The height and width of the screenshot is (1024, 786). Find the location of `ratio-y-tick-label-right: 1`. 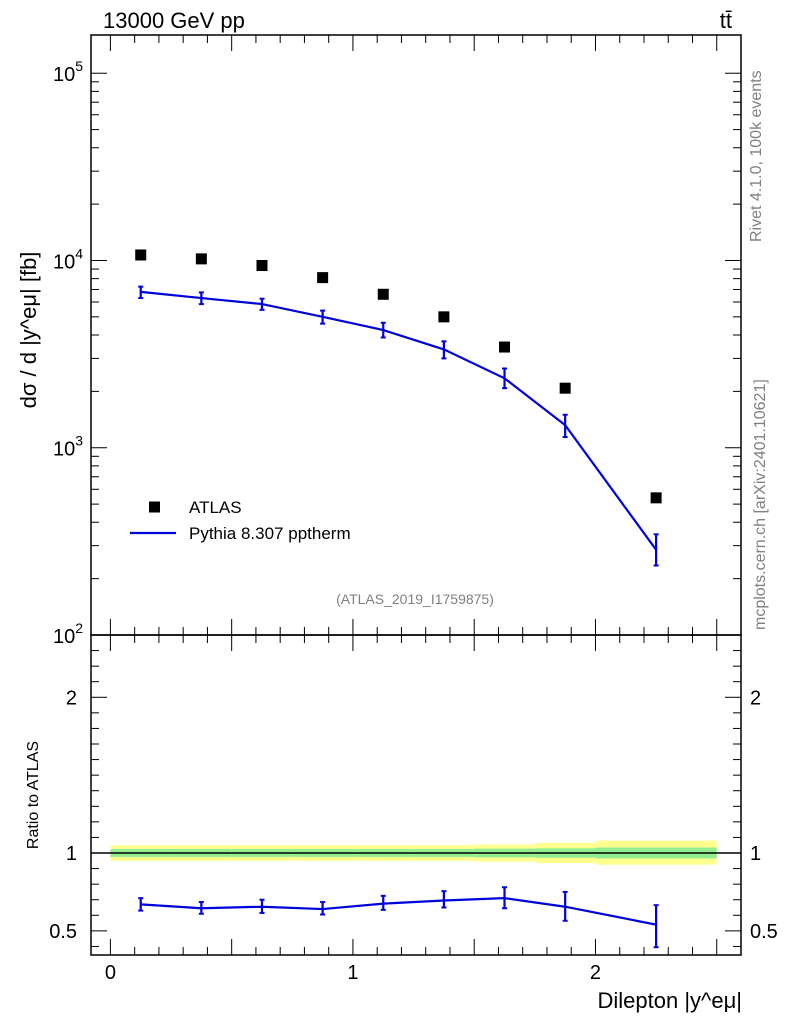

ratio-y-tick-label-right: 1 is located at coordinates (755, 854).